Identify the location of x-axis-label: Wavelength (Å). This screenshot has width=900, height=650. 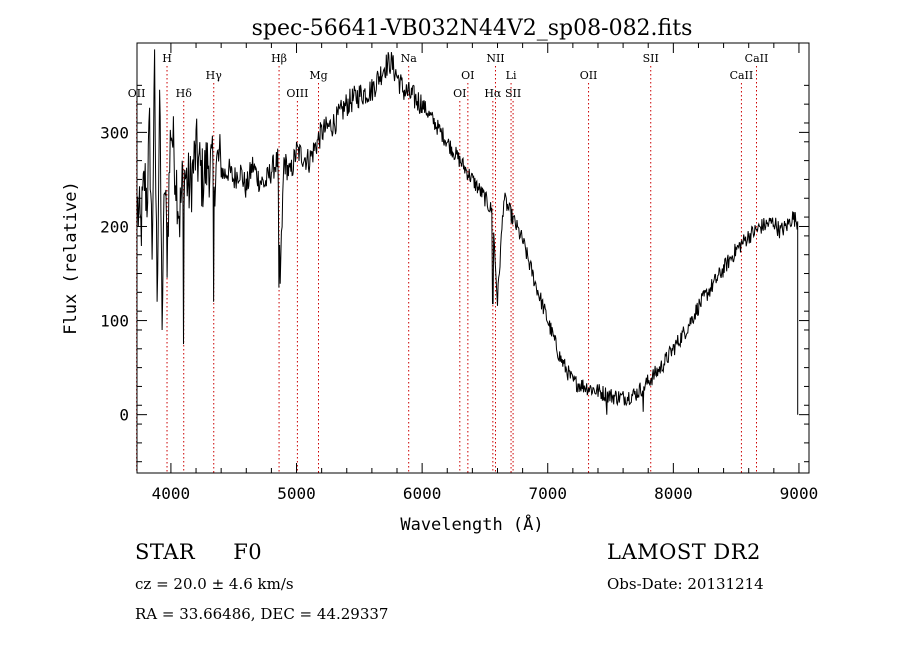
(471, 524).